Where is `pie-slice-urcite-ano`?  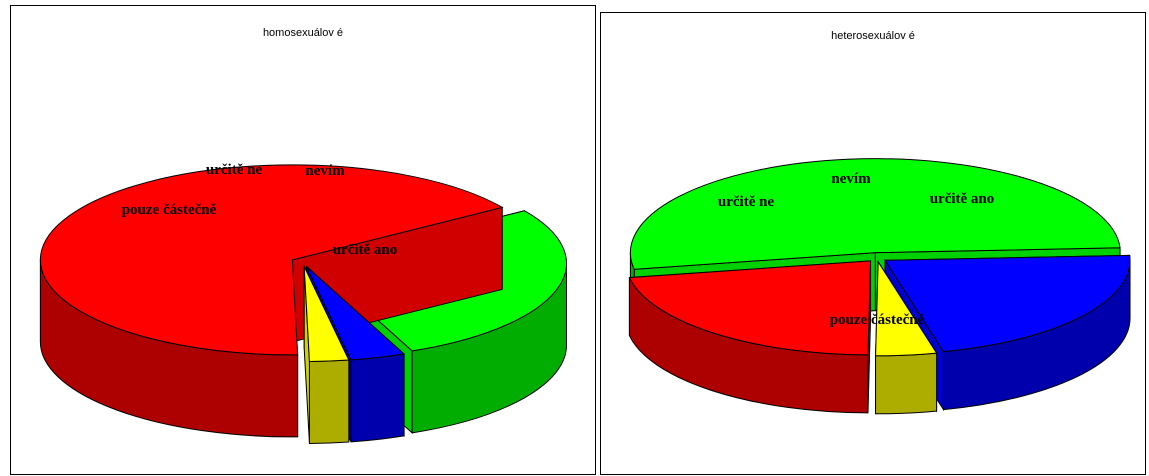
pie-slice-urcite-ano is located at coordinates (750, 337).